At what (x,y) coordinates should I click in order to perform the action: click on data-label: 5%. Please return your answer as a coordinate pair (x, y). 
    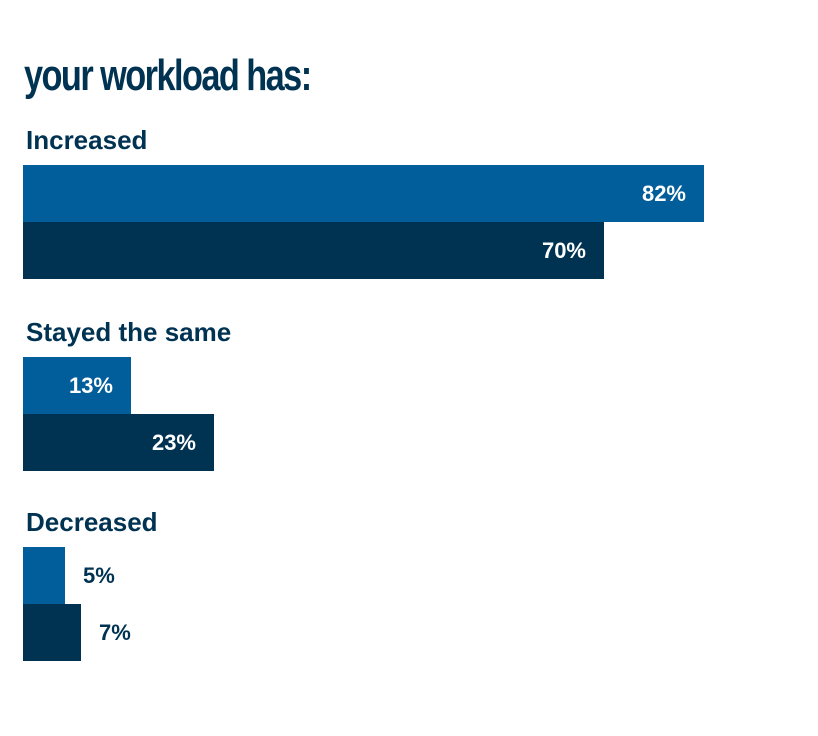
    Looking at the image, I should click on (99, 575).